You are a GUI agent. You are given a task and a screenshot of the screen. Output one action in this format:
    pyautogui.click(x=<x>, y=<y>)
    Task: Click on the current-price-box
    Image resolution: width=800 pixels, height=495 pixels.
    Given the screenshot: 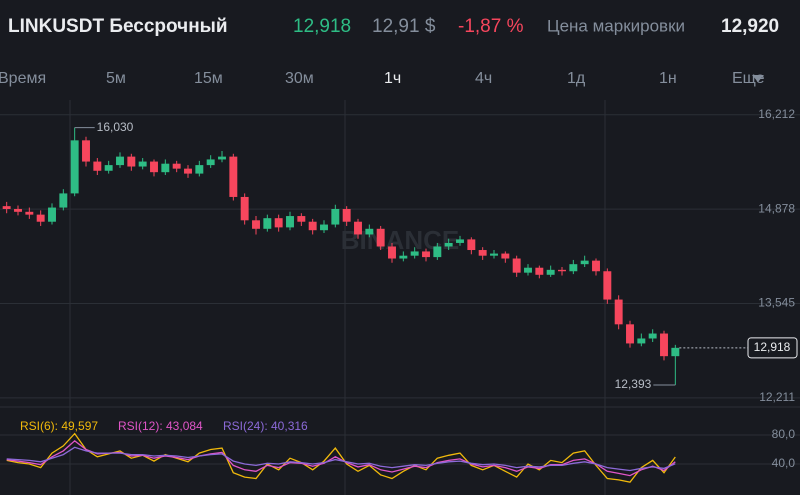 What is the action you would take?
    pyautogui.click(x=772, y=348)
    